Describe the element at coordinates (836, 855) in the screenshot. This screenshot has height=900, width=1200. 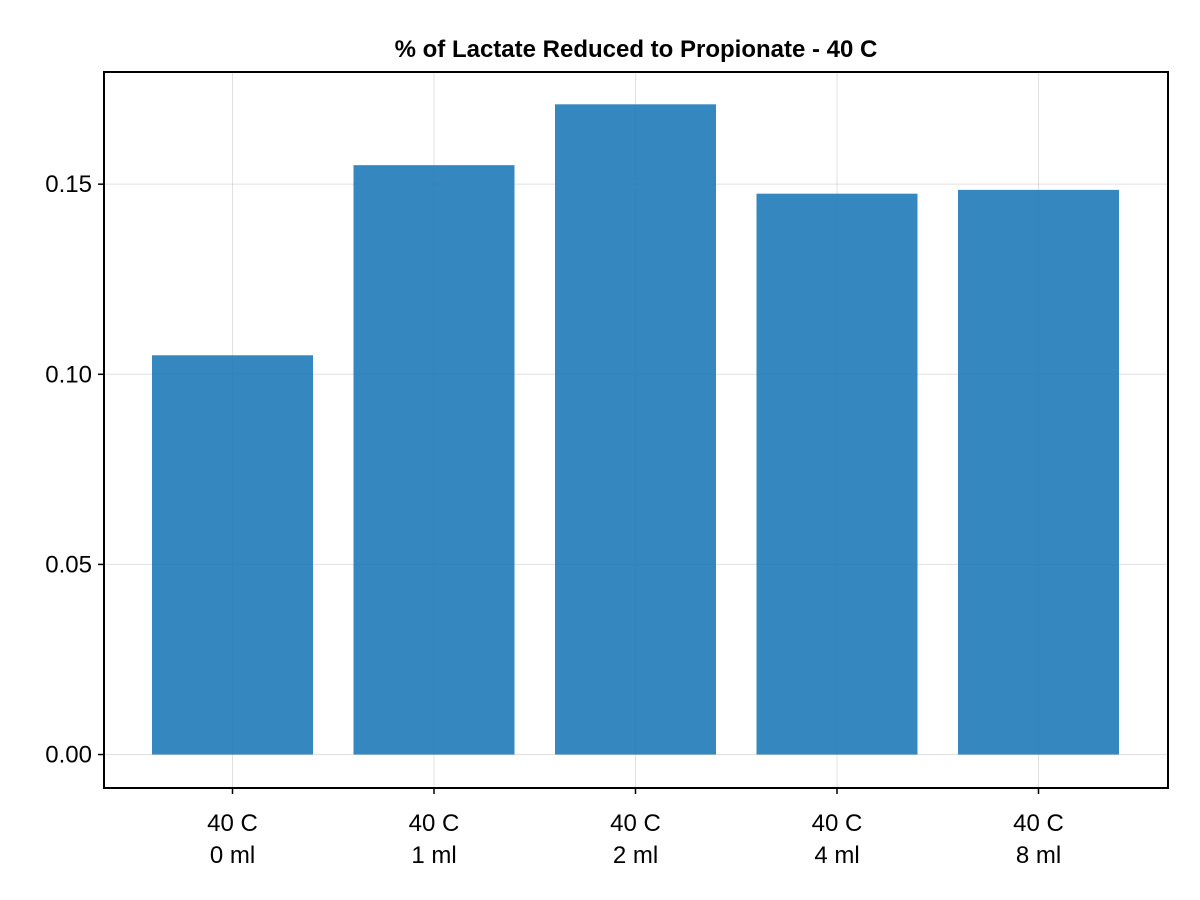
I see `x-tick-label: 4 ml` at that location.